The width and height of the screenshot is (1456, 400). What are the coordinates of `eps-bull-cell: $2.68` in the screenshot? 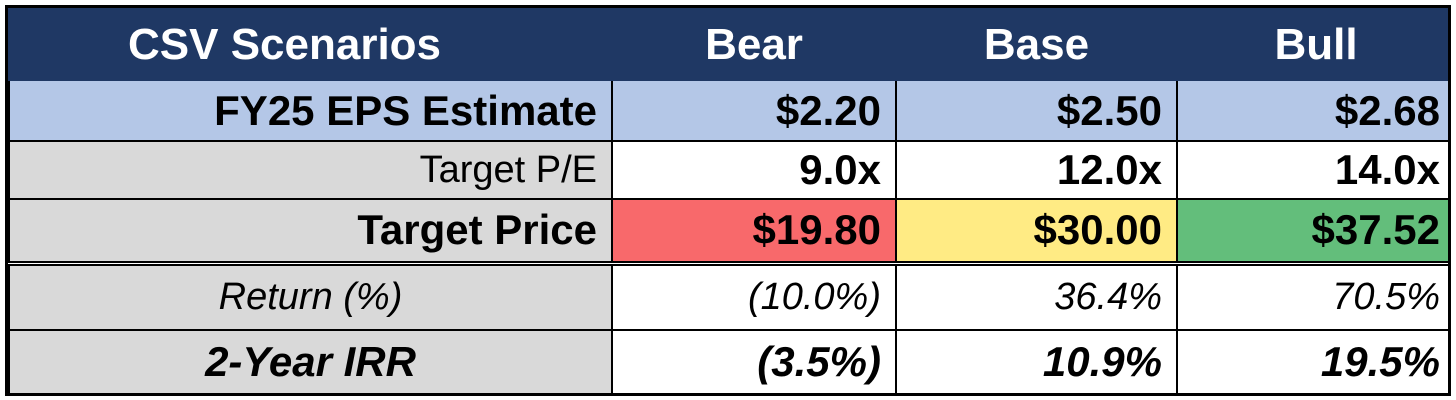 It's located at (1312, 110).